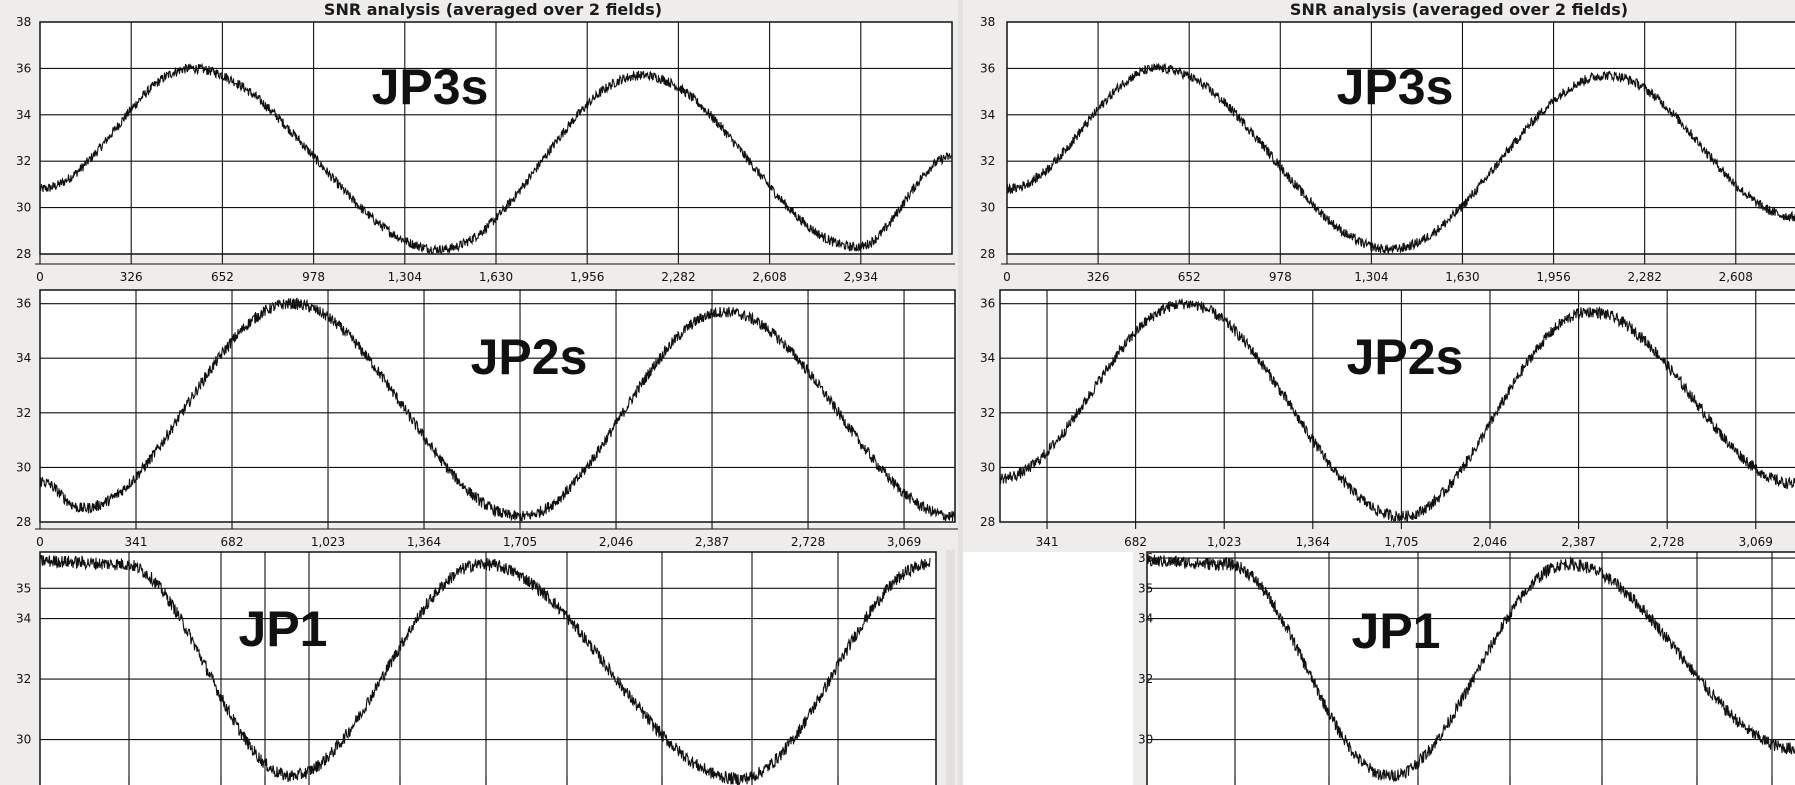 The height and width of the screenshot is (785, 1795). What do you see at coordinates (861, 277) in the screenshot?
I see `x-tick-label: 2,934` at bounding box center [861, 277].